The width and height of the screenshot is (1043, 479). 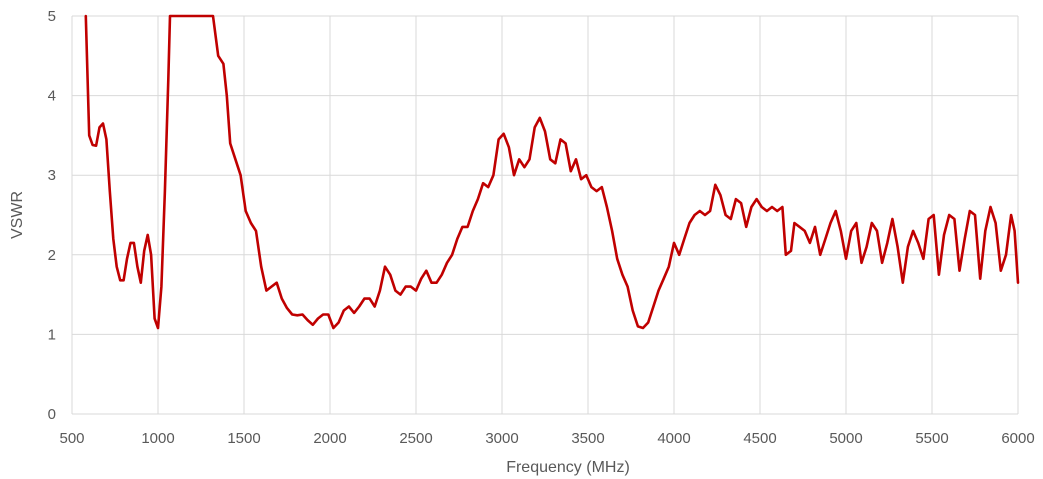 What do you see at coordinates (157, 438) in the screenshot?
I see `x-tick-label: 1000` at bounding box center [157, 438].